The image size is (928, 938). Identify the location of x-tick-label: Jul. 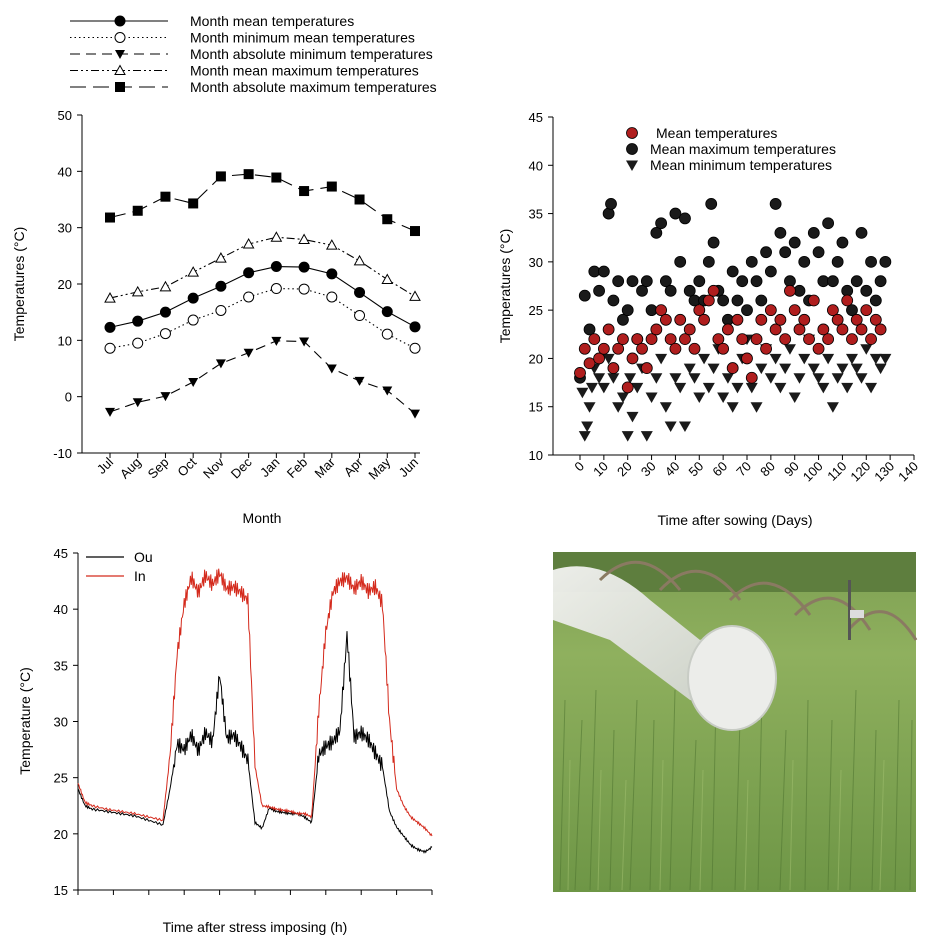
(105, 465).